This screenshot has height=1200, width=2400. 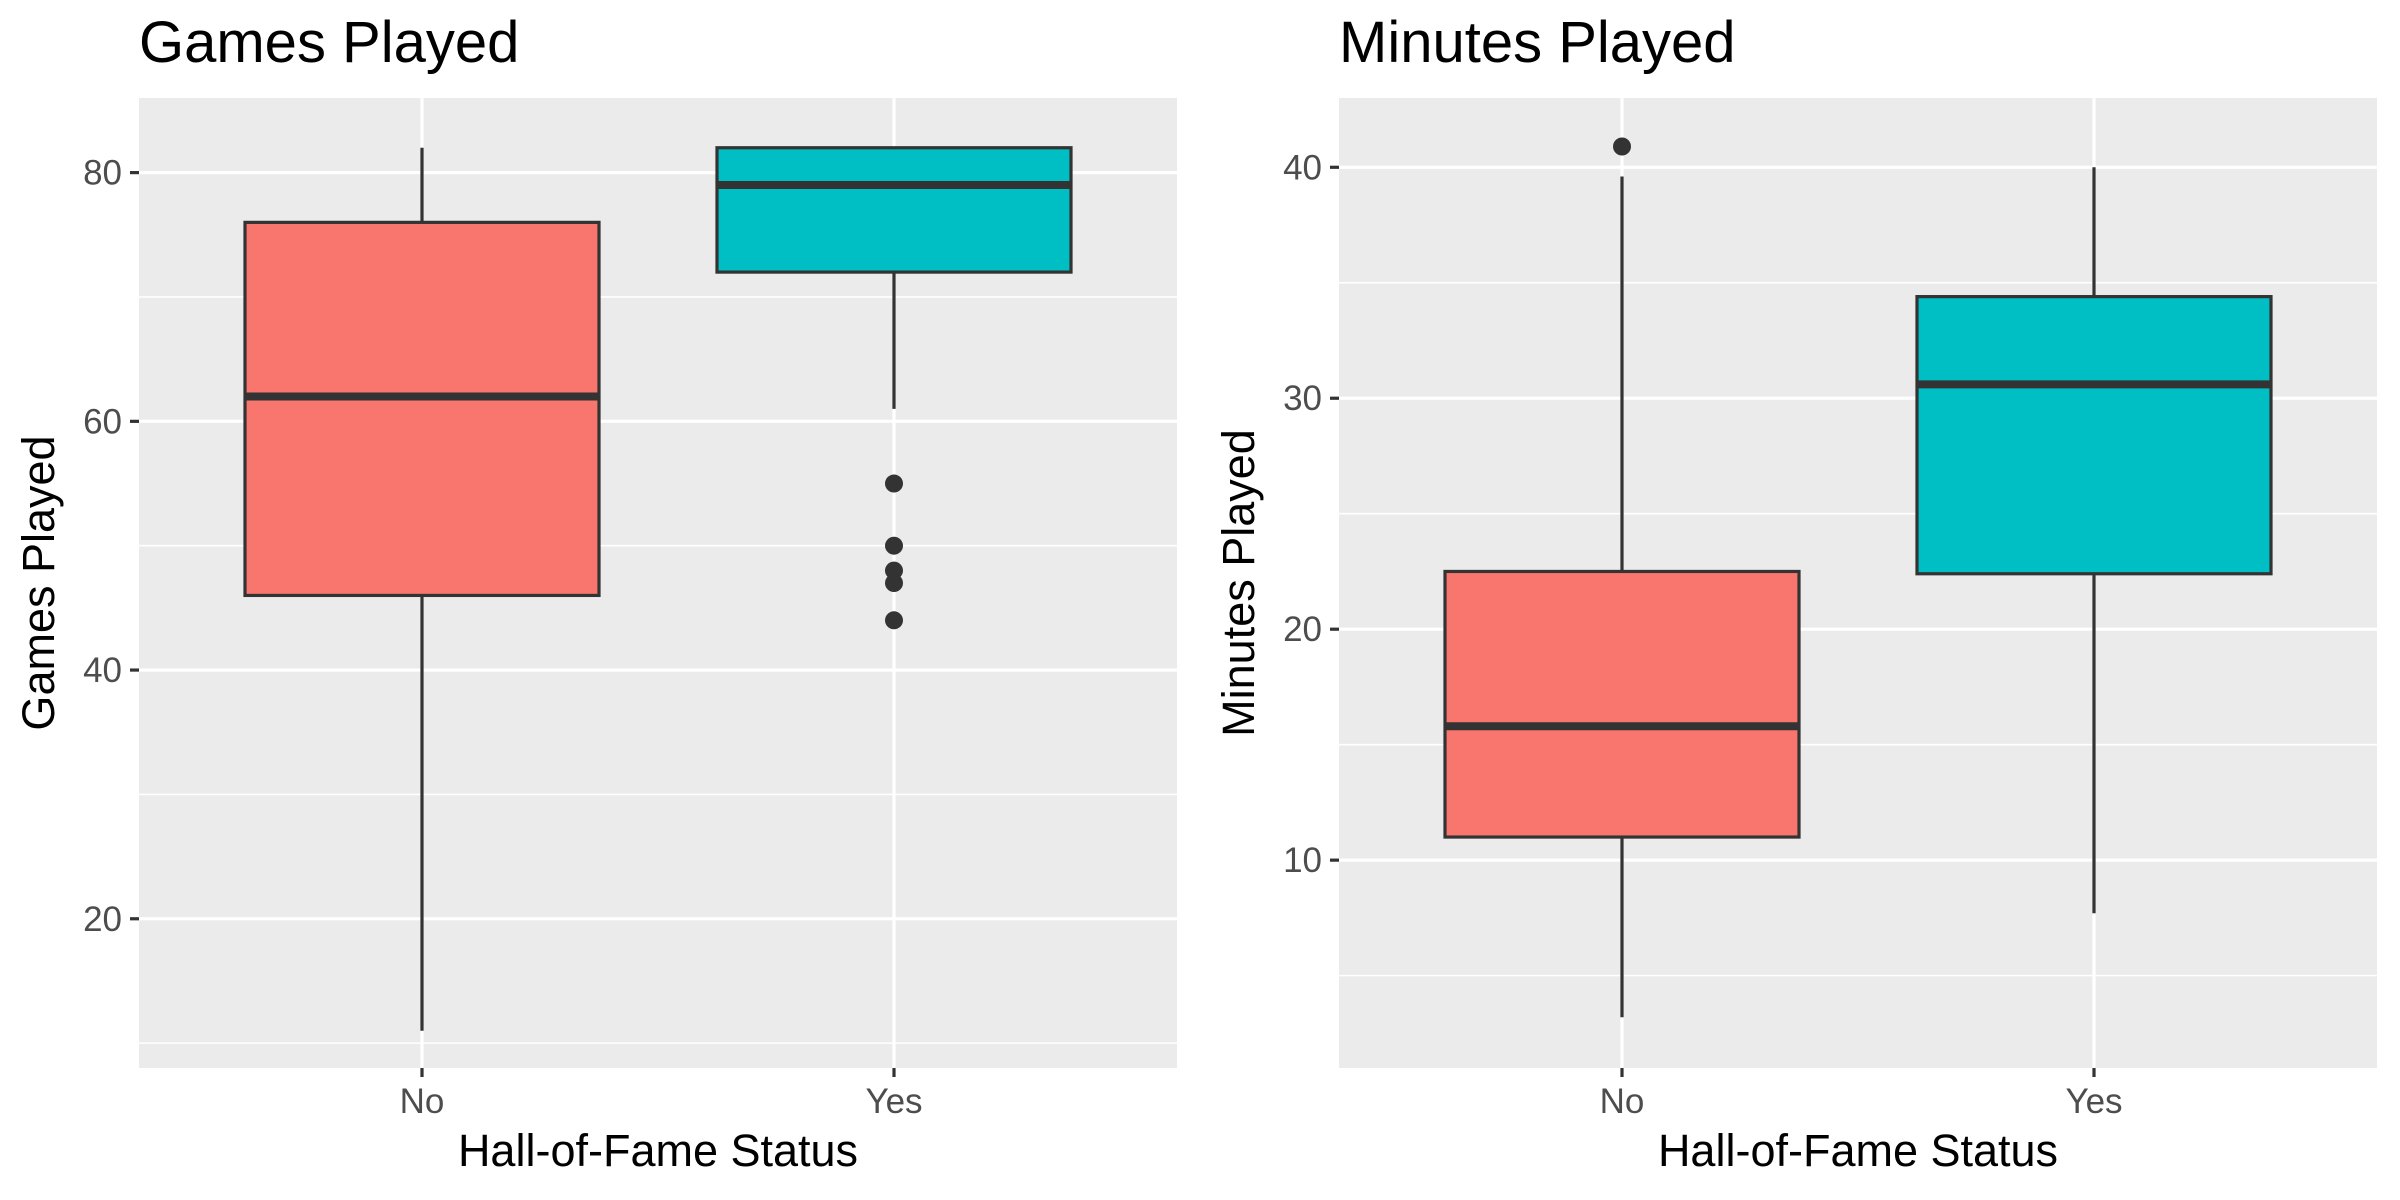 What do you see at coordinates (1858, 1150) in the screenshot?
I see `minutes-played-x-axis-title: Hall-of-Fame Status` at bounding box center [1858, 1150].